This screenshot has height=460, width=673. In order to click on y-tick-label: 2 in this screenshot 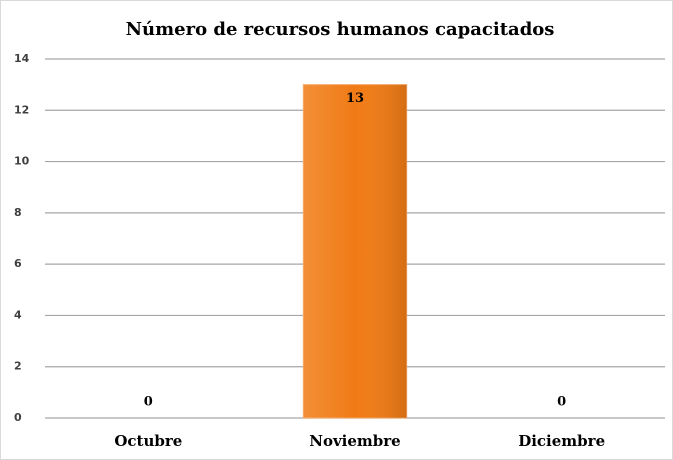, I will do `click(18, 366)`.